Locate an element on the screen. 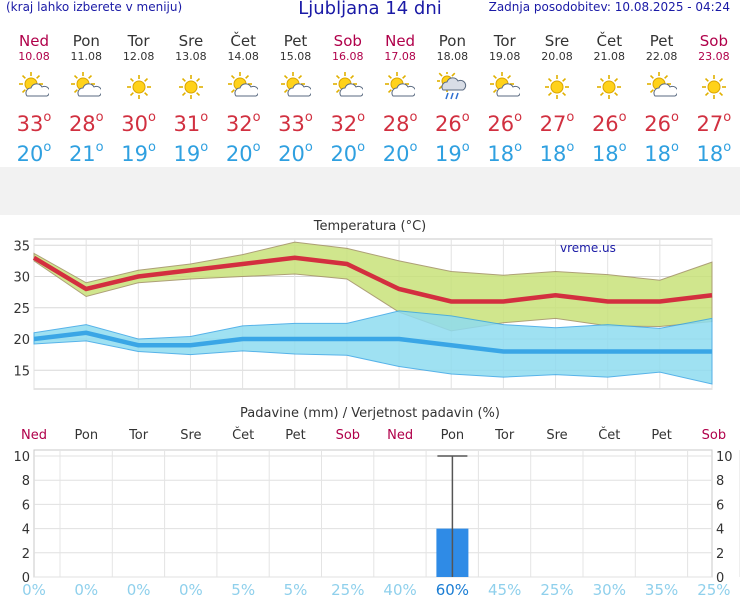  max-temperature: 33o is located at coordinates (296, 124).